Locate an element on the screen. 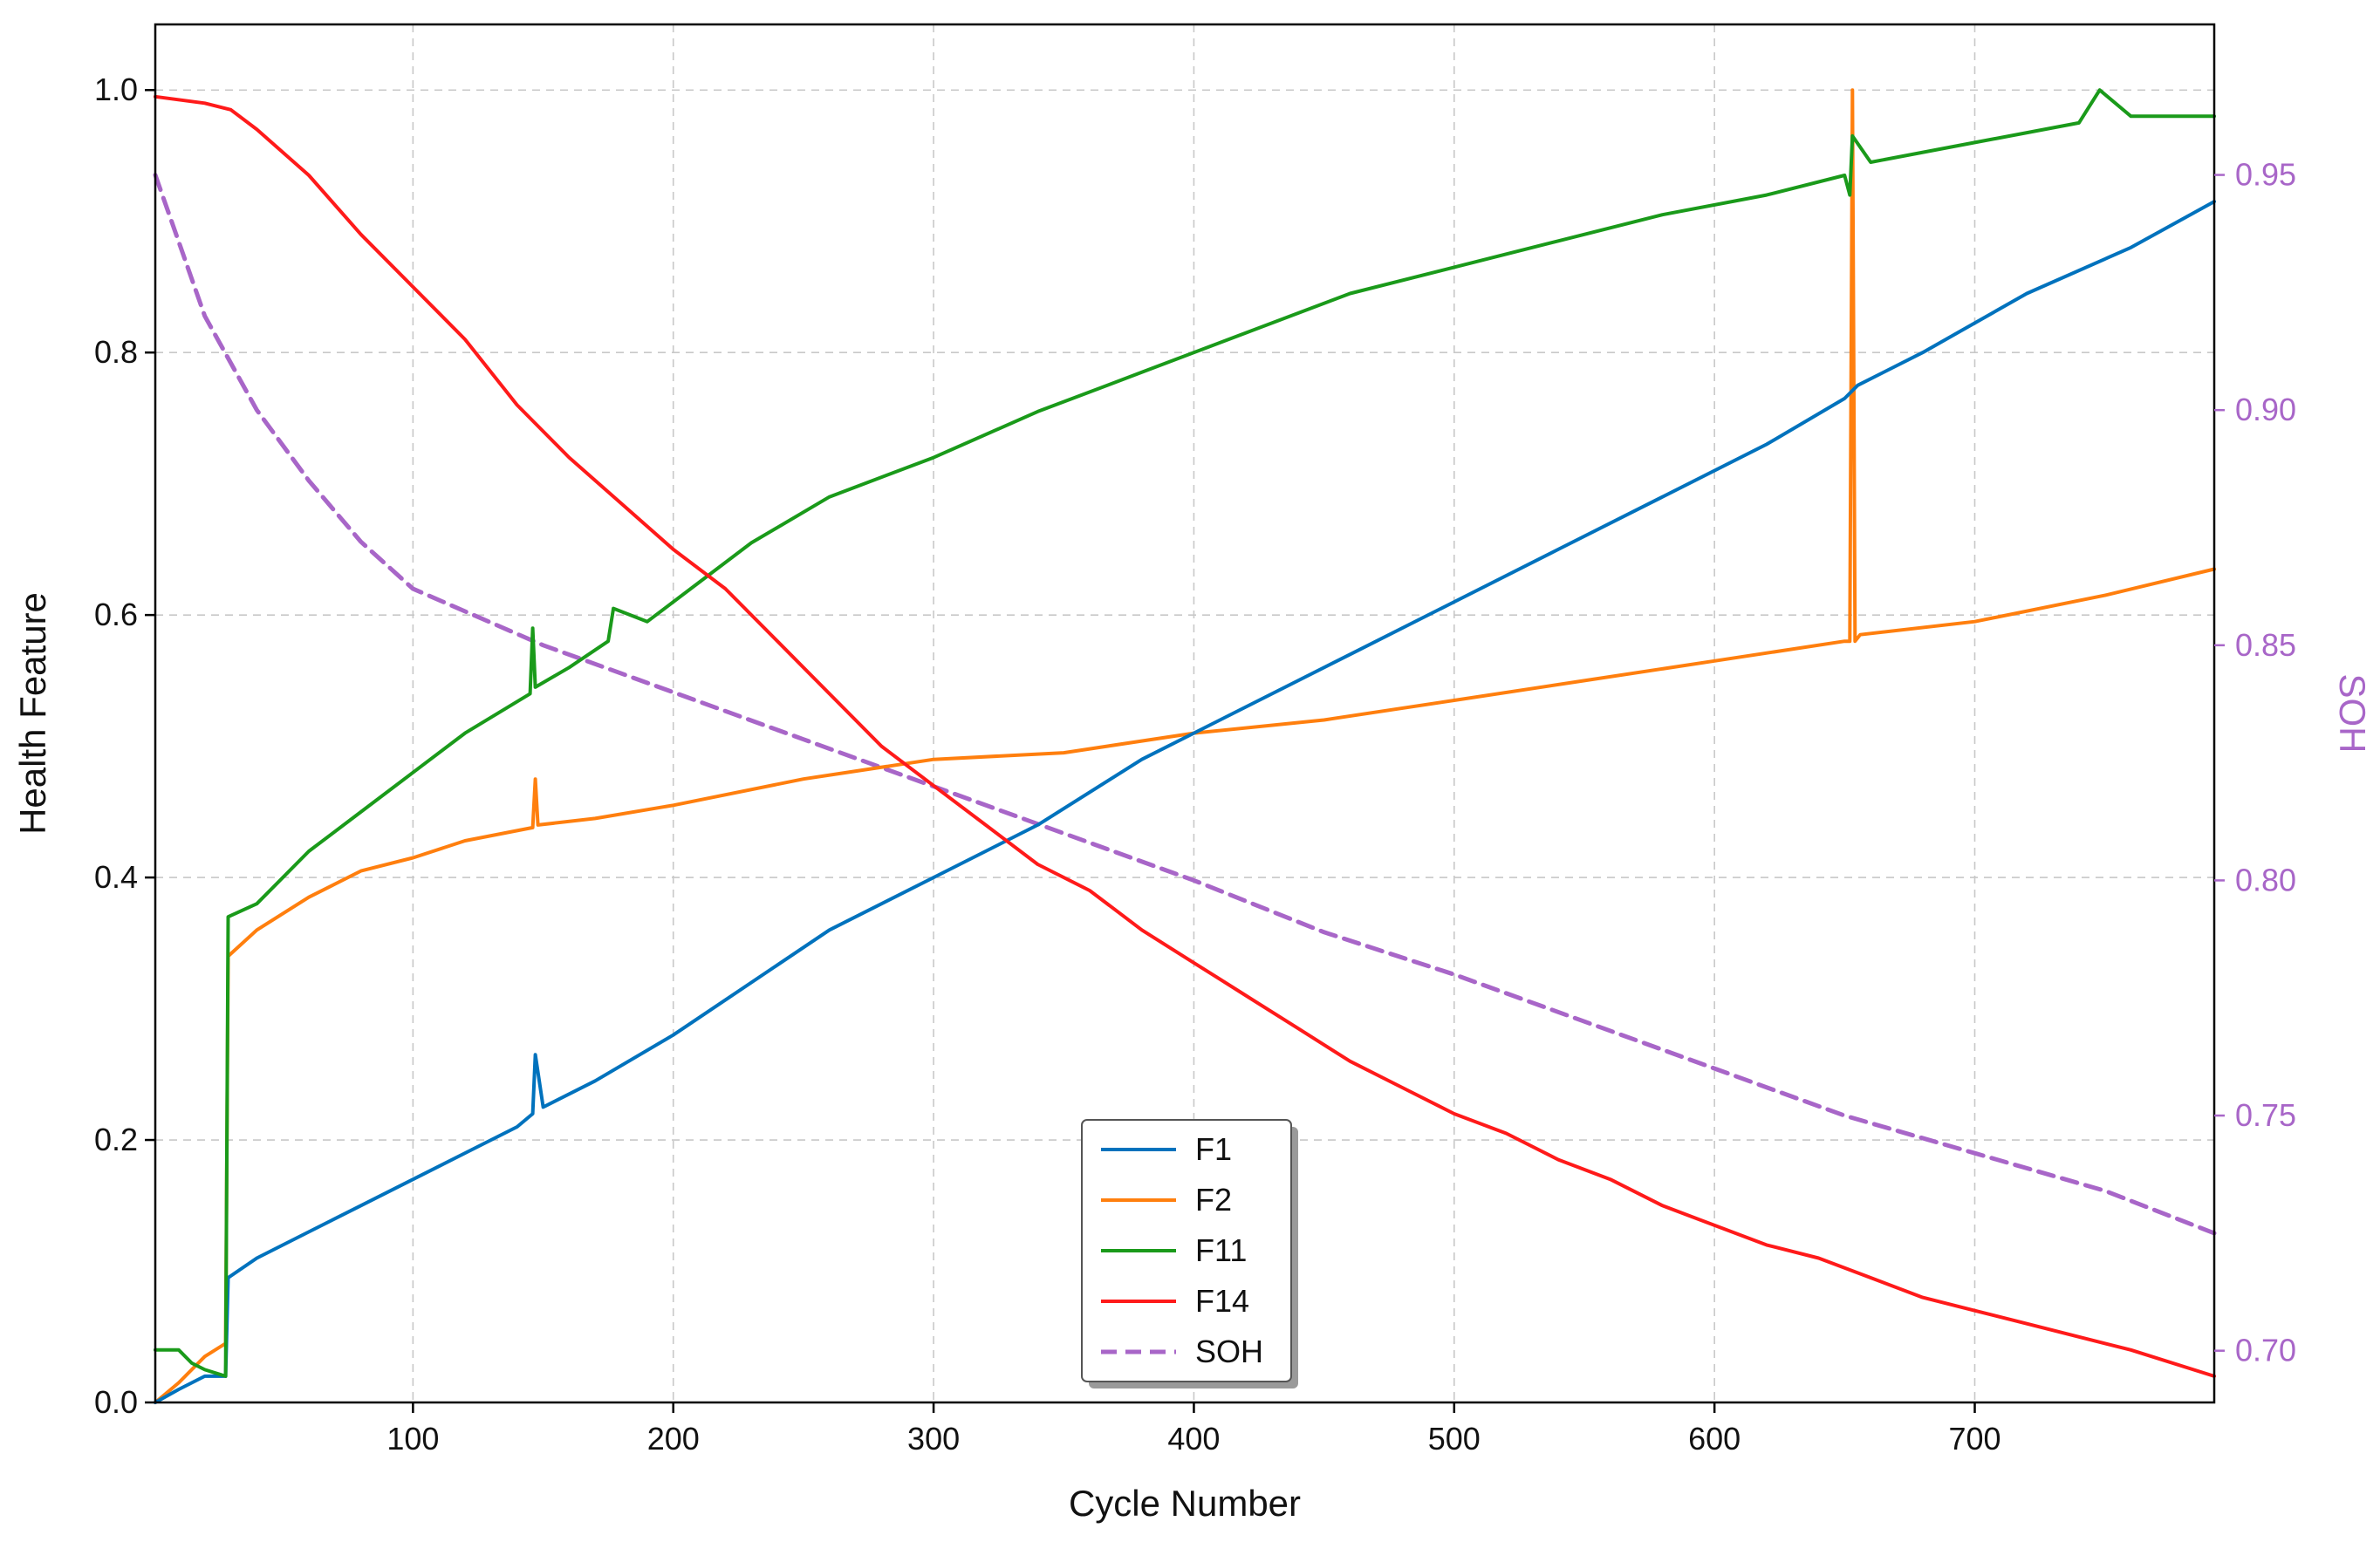 The width and height of the screenshot is (2380, 1542). x-tick-label: 400 is located at coordinates (1193, 1439).